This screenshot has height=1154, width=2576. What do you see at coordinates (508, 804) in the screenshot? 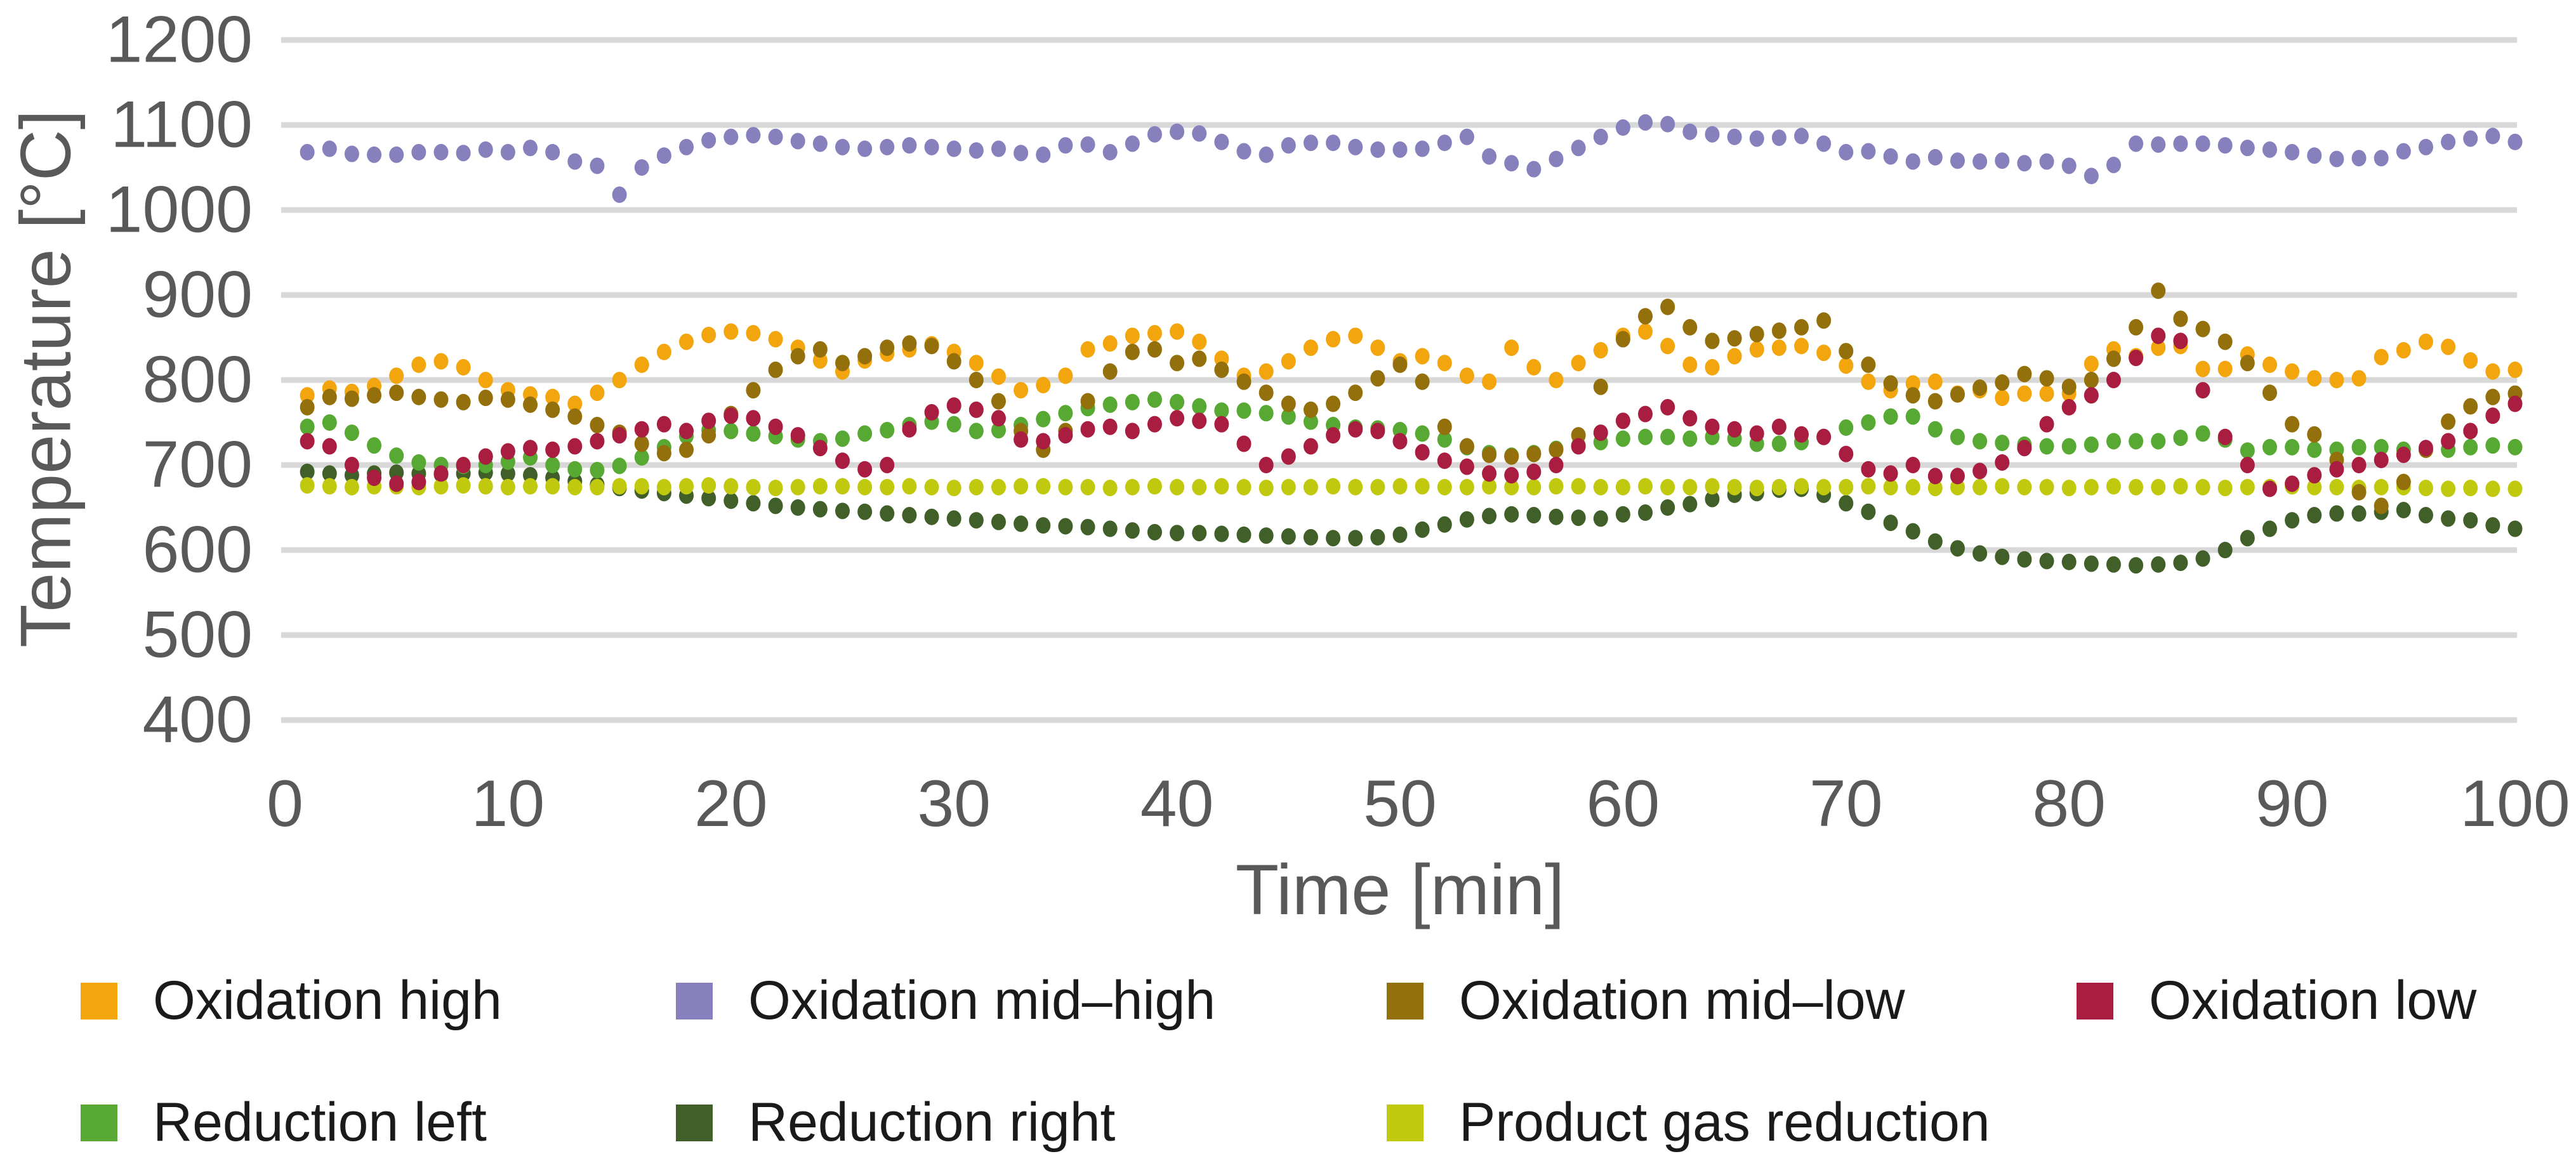
I see `x-tick-label: 10` at bounding box center [508, 804].